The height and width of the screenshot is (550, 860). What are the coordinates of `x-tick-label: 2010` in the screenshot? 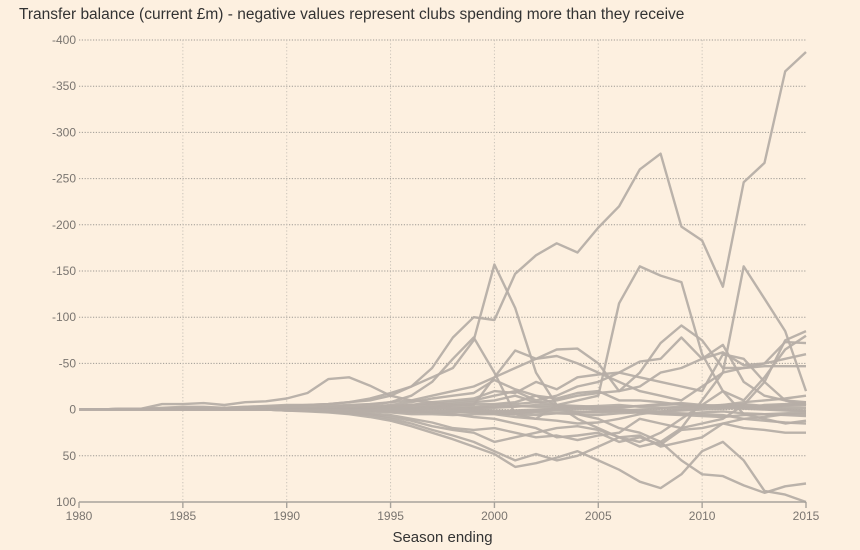 It's located at (702, 516).